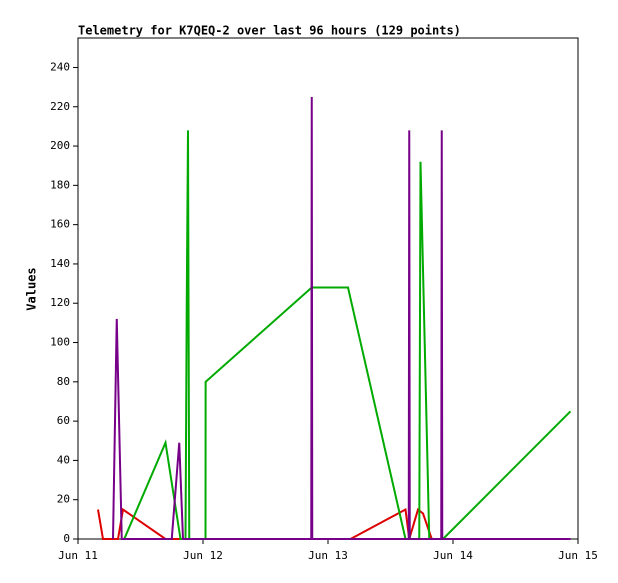  I want to click on x-tick-label: Jun 15, so click(578, 555).